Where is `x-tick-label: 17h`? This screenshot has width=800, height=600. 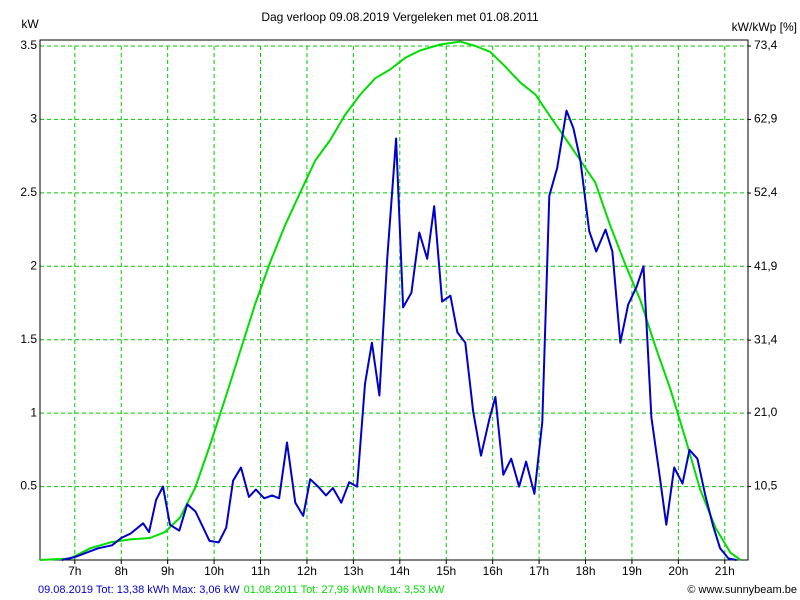 x-tick-label: 17h is located at coordinates (539, 571).